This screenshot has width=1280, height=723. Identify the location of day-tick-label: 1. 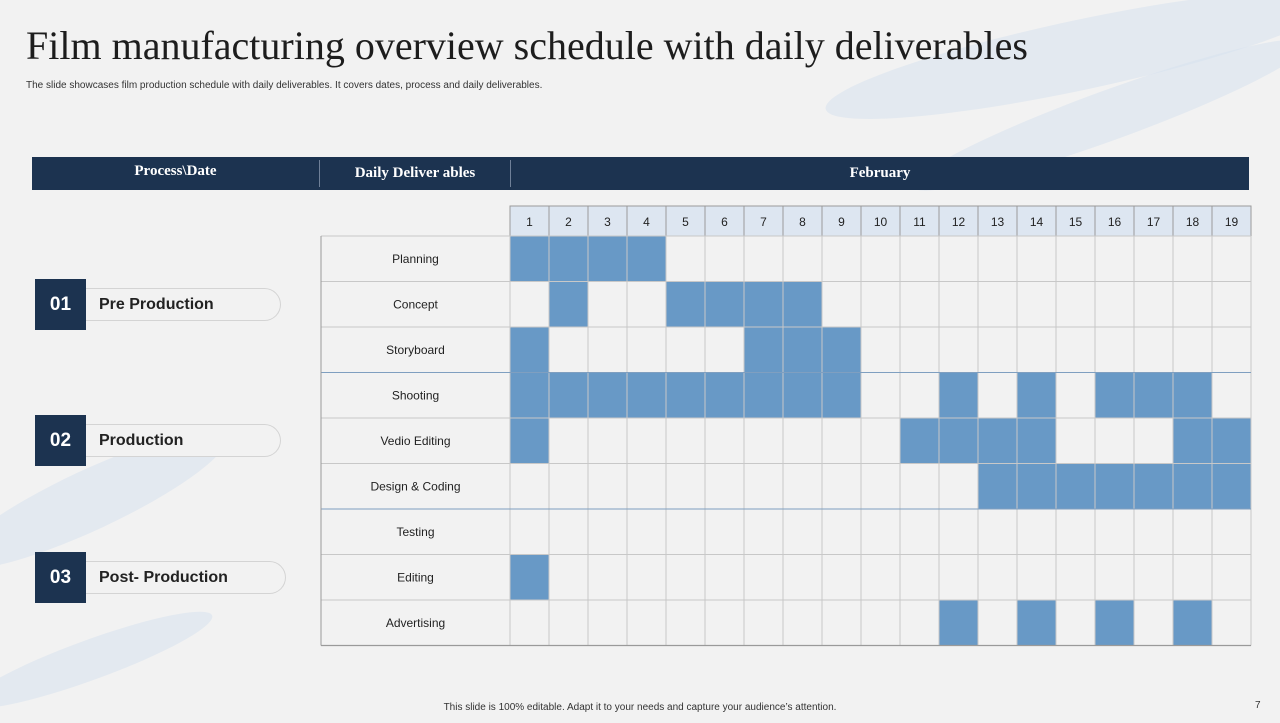
(529, 222).